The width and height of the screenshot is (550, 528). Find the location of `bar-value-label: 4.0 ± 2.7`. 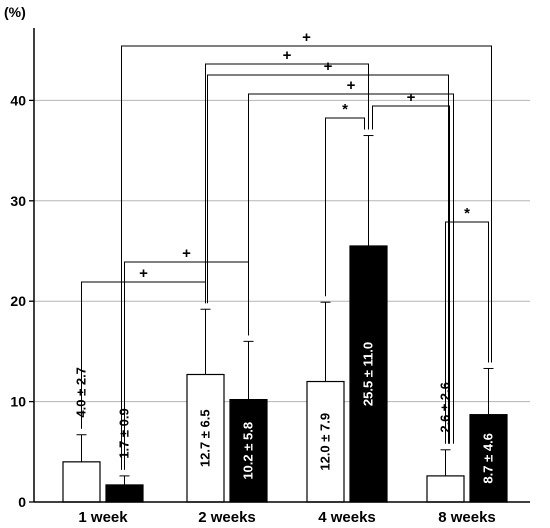

bar-value-label: 4.0 ± 2.7 is located at coordinates (81, 392).